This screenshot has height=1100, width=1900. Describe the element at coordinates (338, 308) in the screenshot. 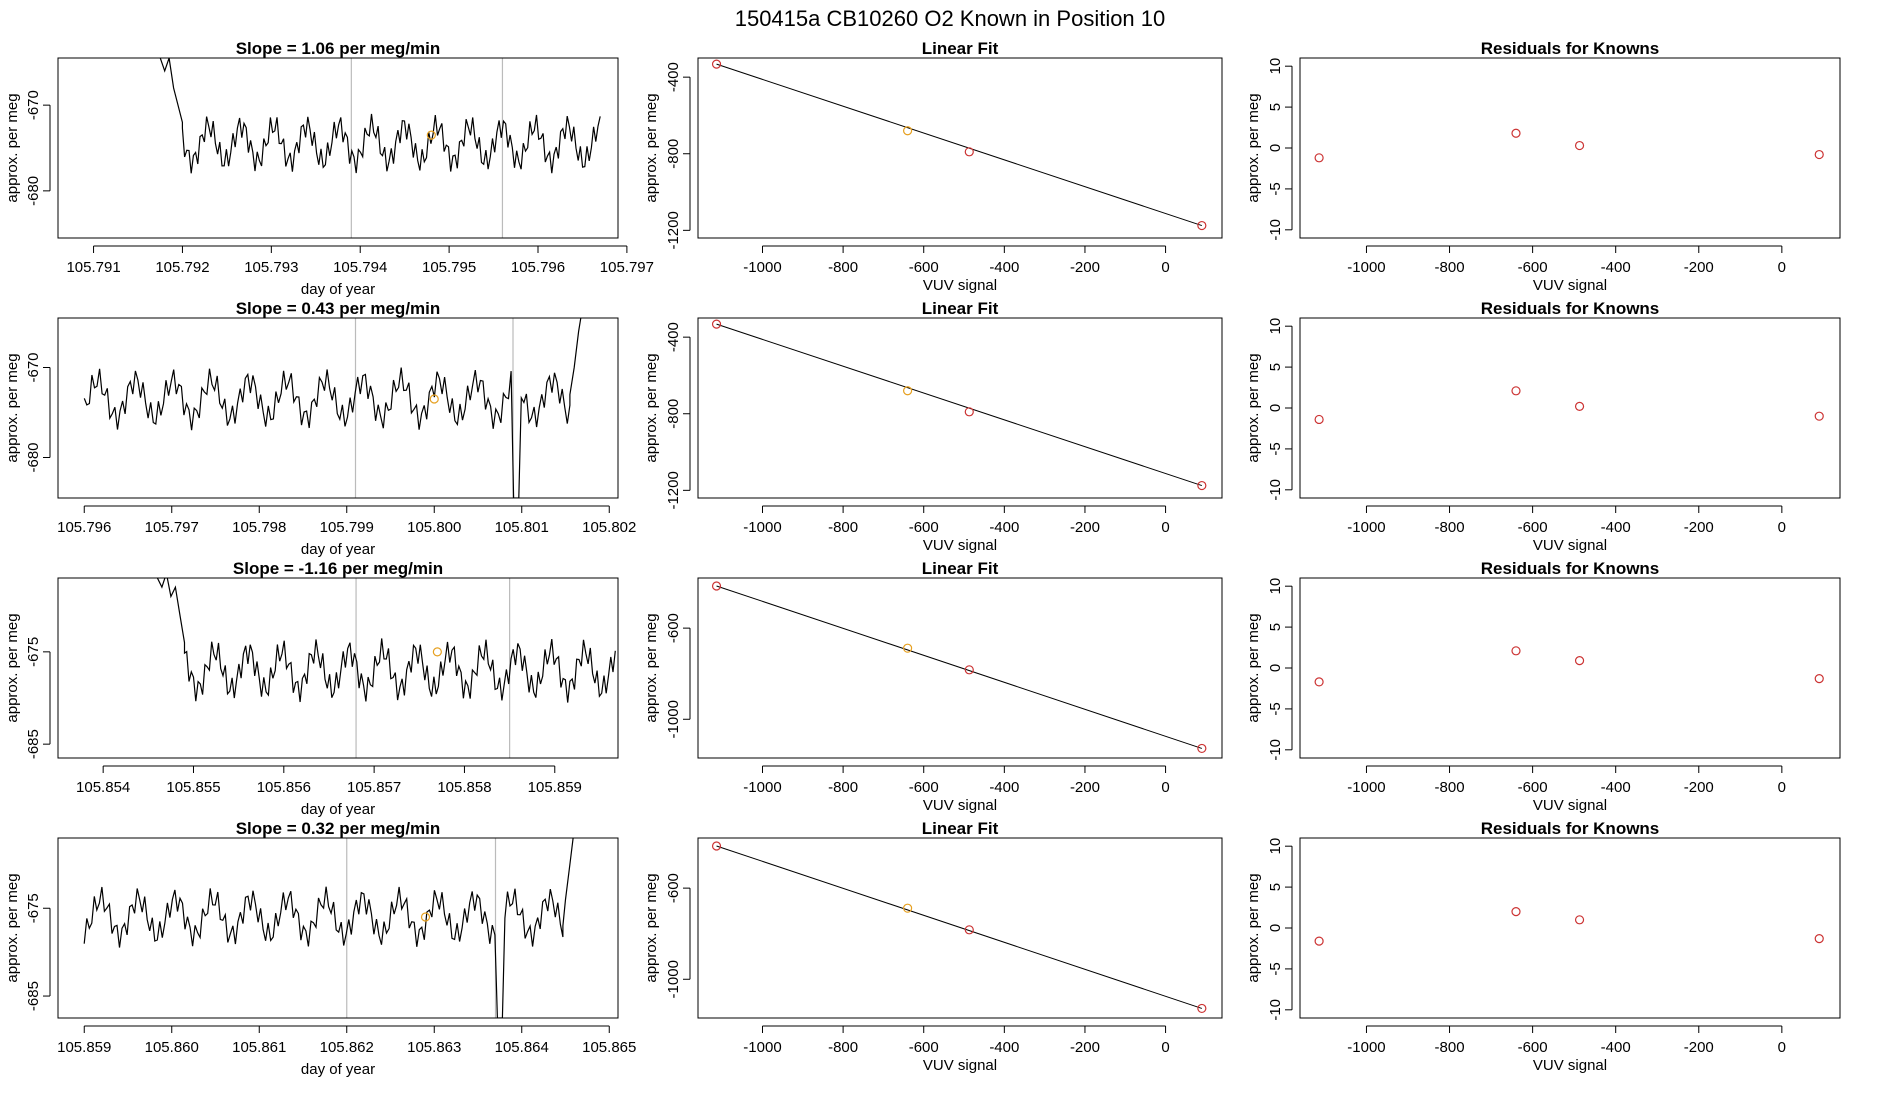

I see `ts-2-title: Slope = 0.43 per meg/min` at that location.